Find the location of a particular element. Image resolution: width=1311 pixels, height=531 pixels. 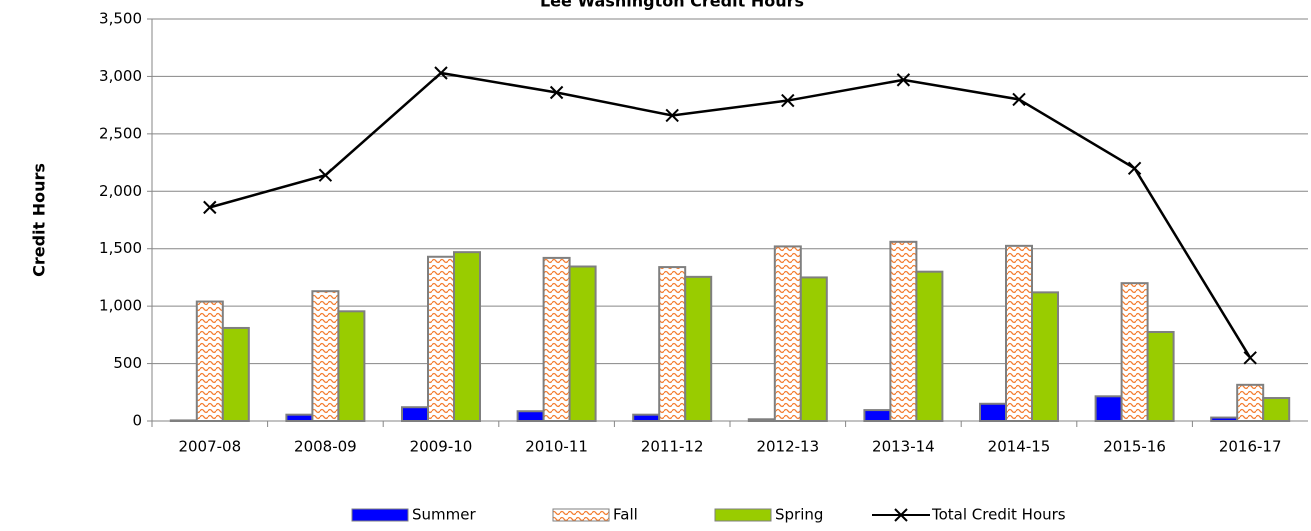

x-tick-label: 2012-13 is located at coordinates (787, 447).